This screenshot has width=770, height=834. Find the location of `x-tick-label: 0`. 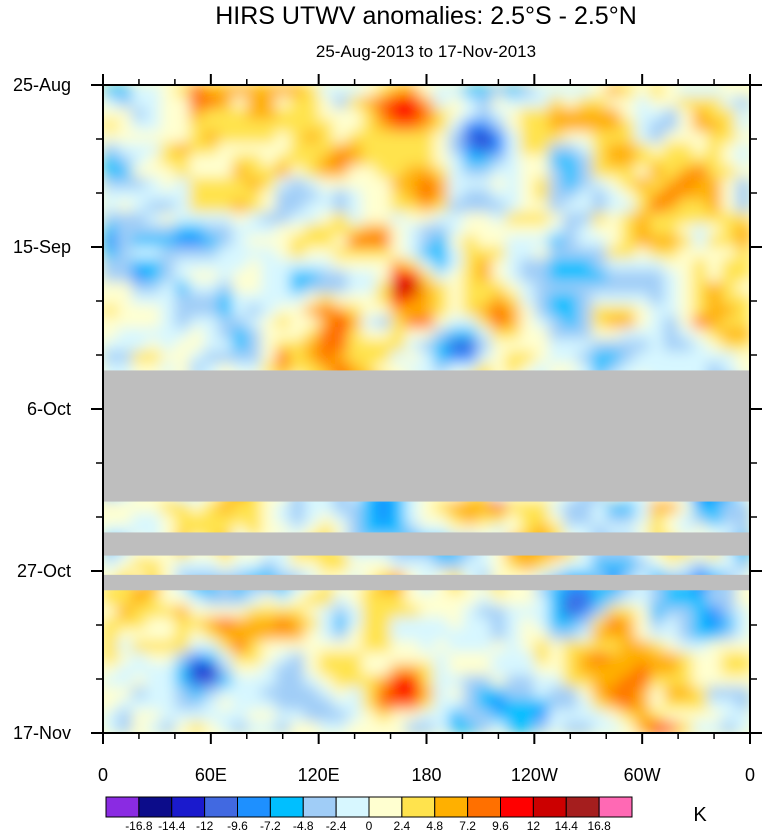

x-tick-label: 0 is located at coordinates (750, 775).